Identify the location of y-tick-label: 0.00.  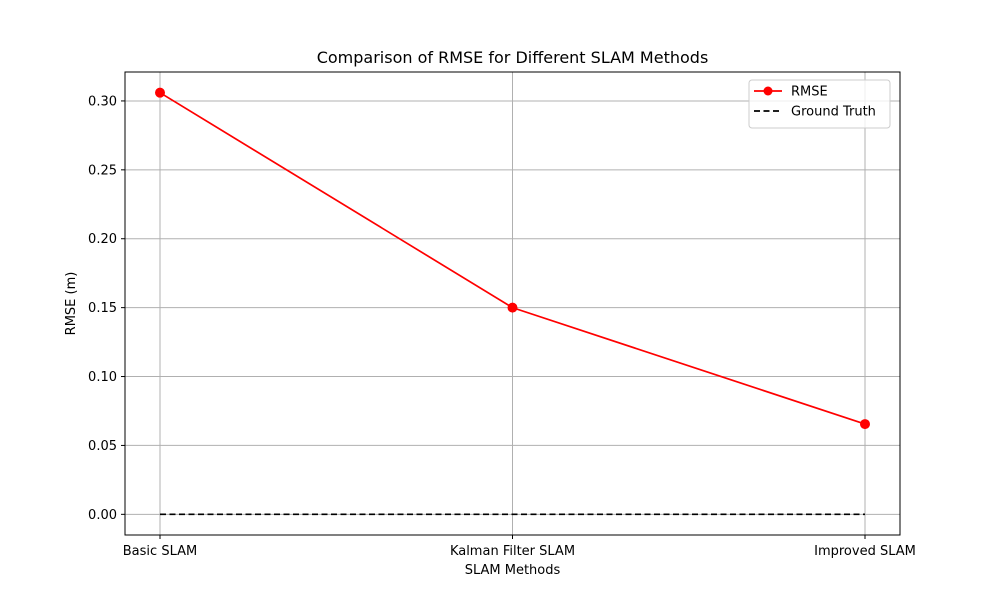
(102, 515).